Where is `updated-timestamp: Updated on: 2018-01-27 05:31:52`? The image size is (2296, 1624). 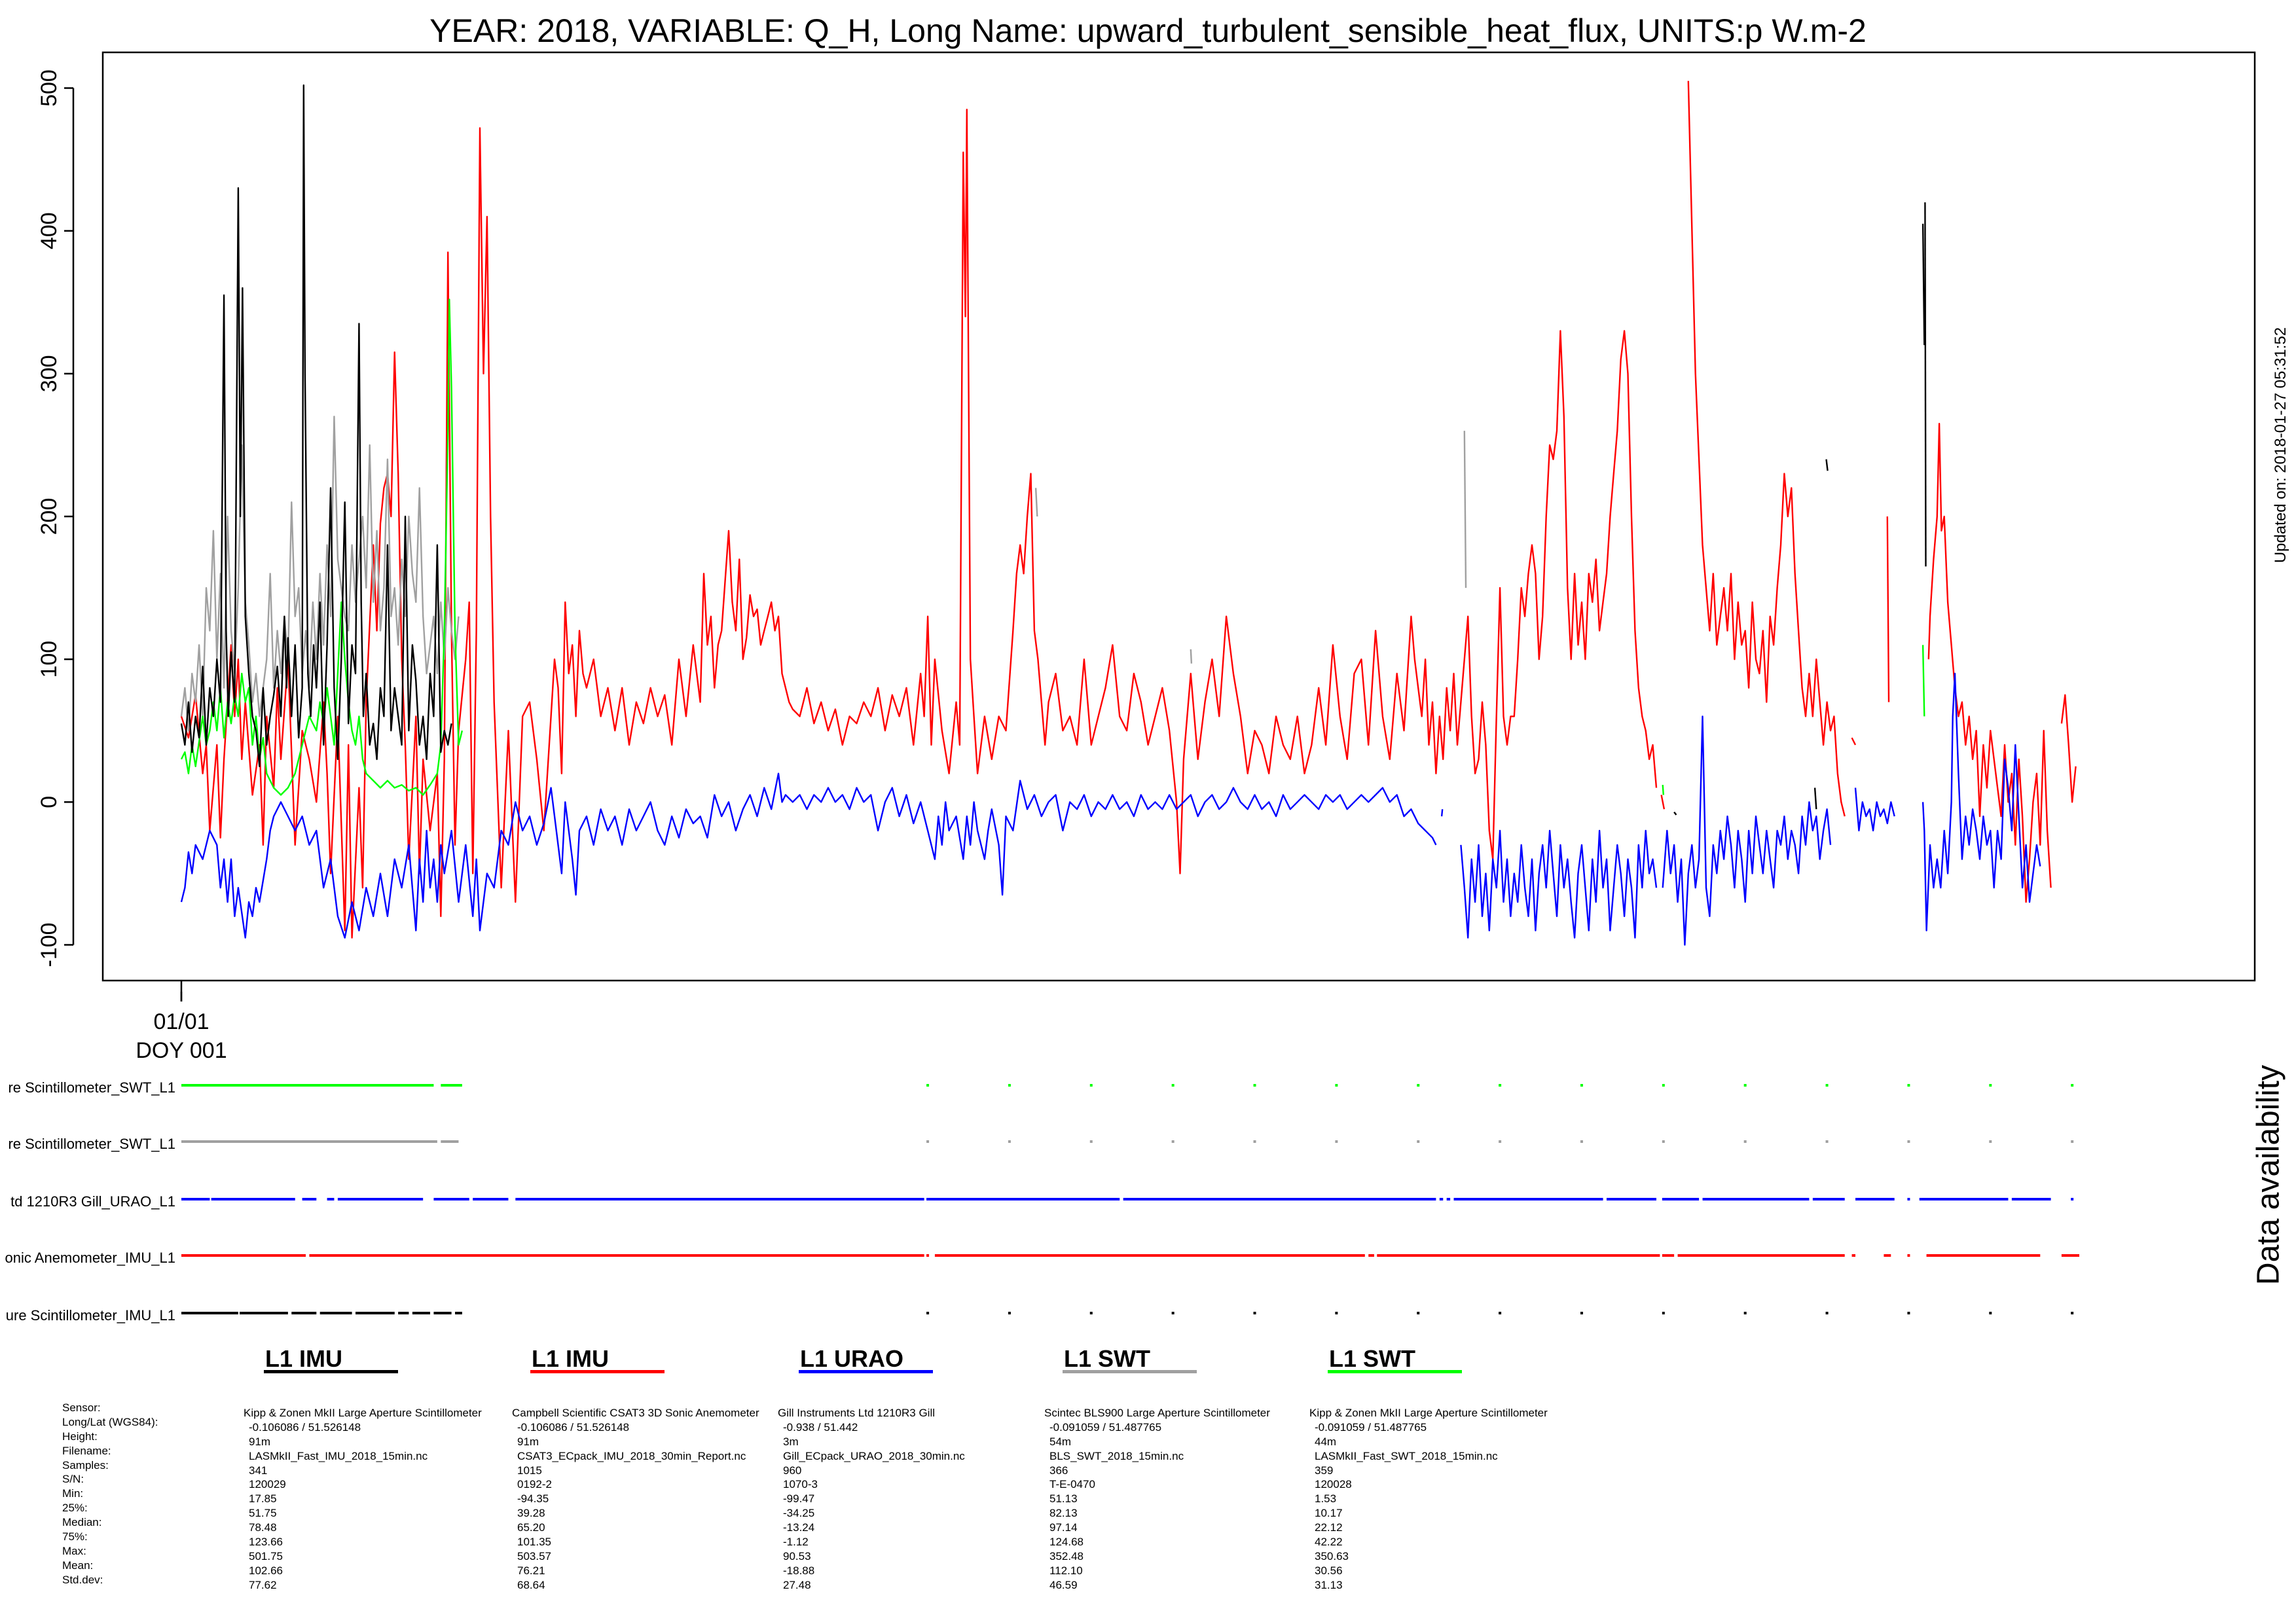
updated-timestamp: Updated on: 2018-01-27 05:31:52 is located at coordinates (2280, 445).